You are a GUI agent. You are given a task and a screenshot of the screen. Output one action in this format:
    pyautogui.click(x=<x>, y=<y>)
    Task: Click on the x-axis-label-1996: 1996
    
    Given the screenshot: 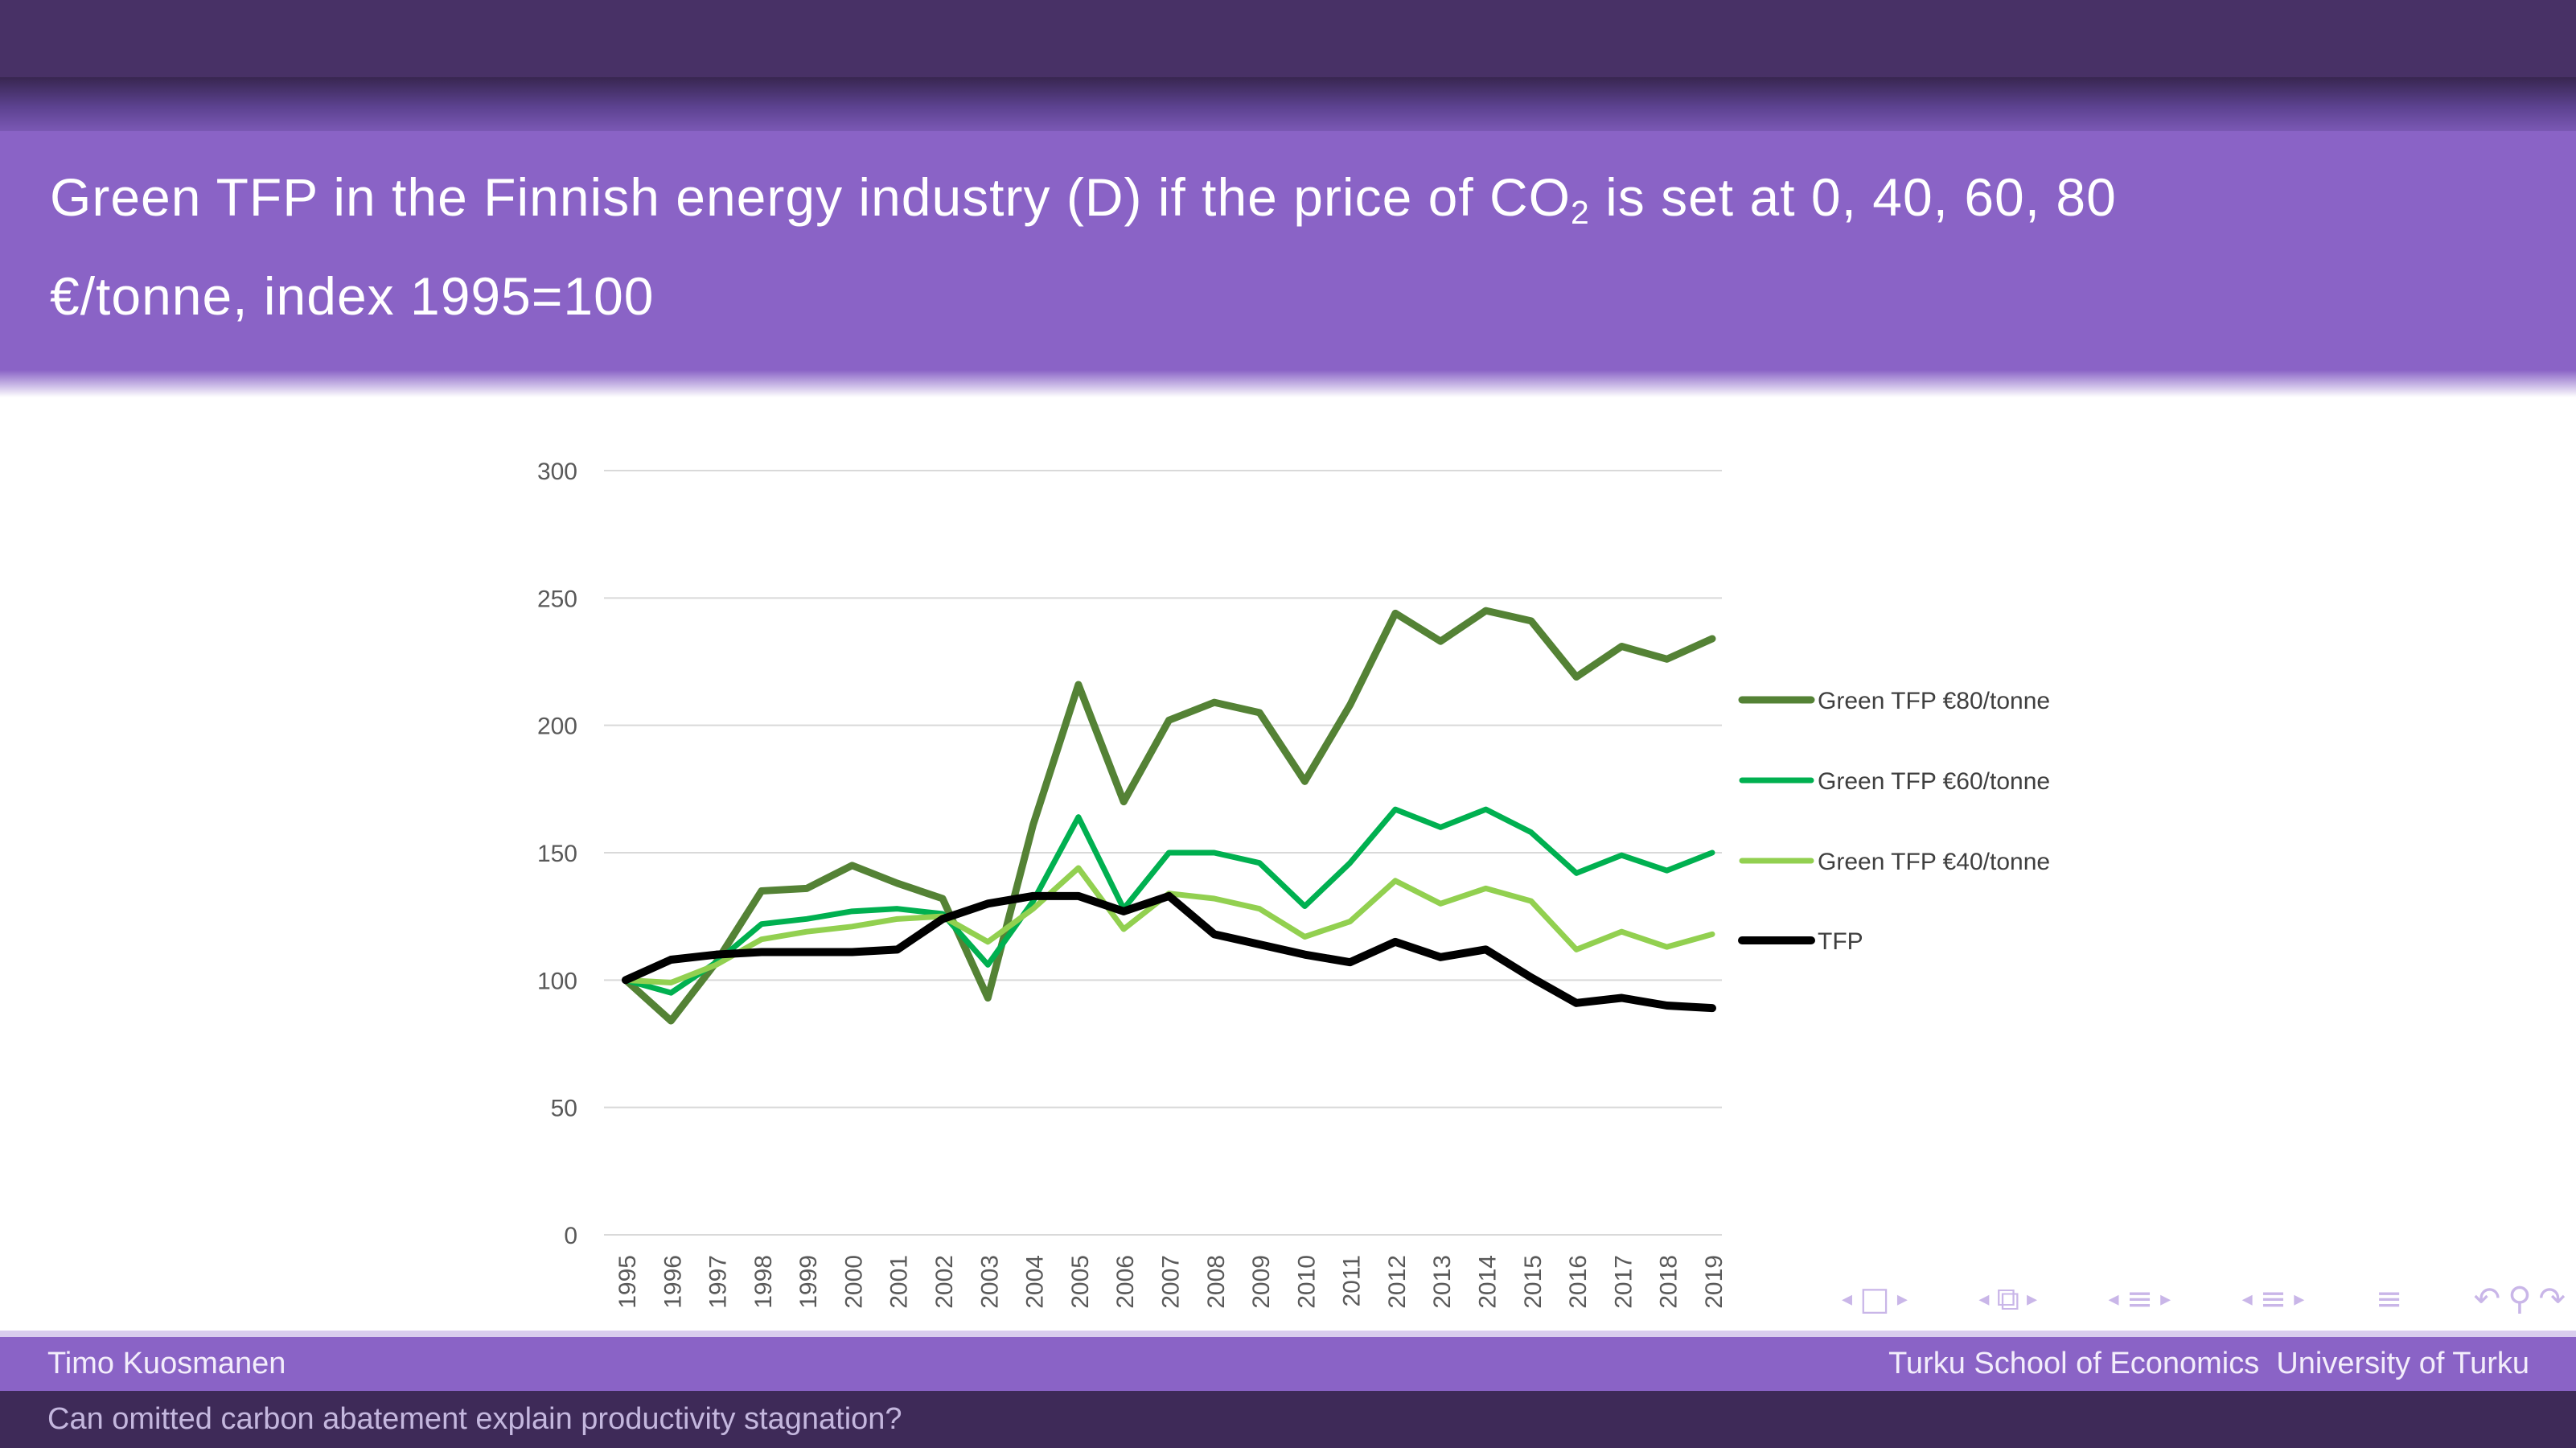 What is the action you would take?
    pyautogui.click(x=672, y=1282)
    